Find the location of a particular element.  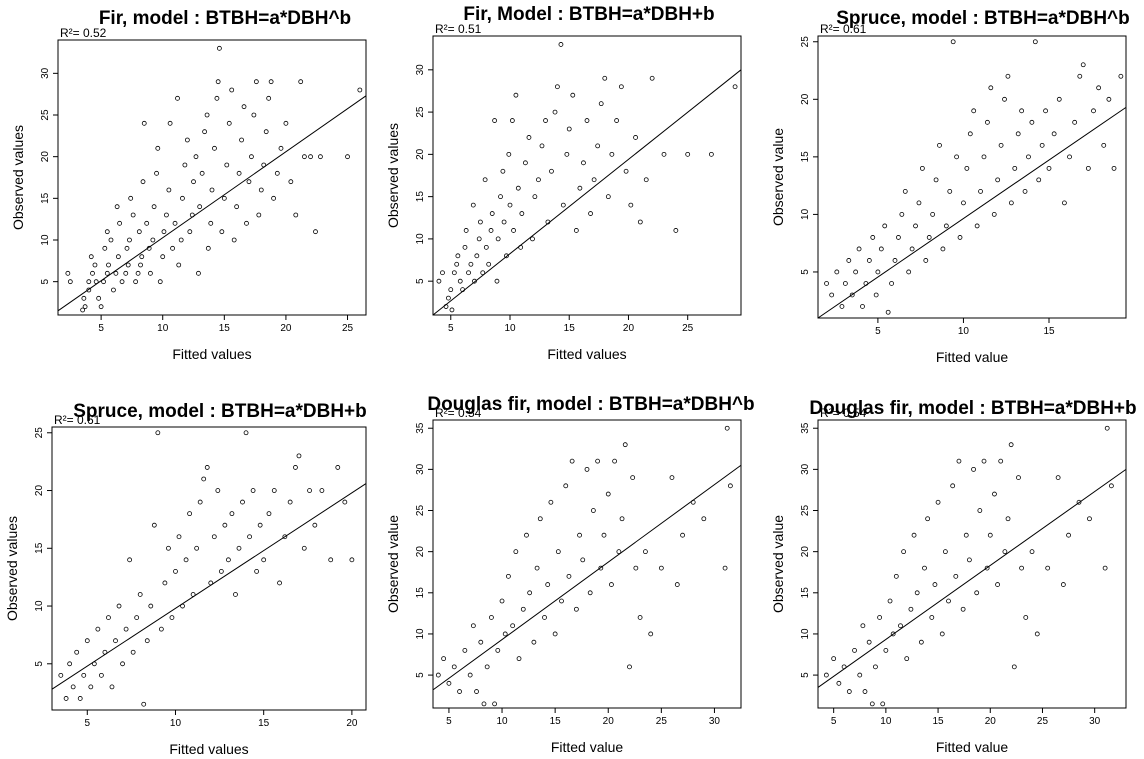

y-tick-label: 10 is located at coordinates (805, 634).